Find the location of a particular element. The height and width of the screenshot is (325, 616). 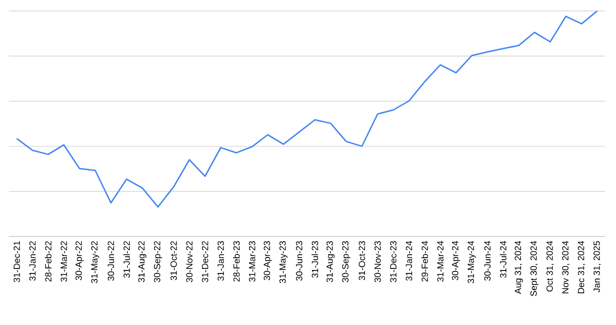

x-tick-label: 31-Oct-23 is located at coordinates (362, 260).